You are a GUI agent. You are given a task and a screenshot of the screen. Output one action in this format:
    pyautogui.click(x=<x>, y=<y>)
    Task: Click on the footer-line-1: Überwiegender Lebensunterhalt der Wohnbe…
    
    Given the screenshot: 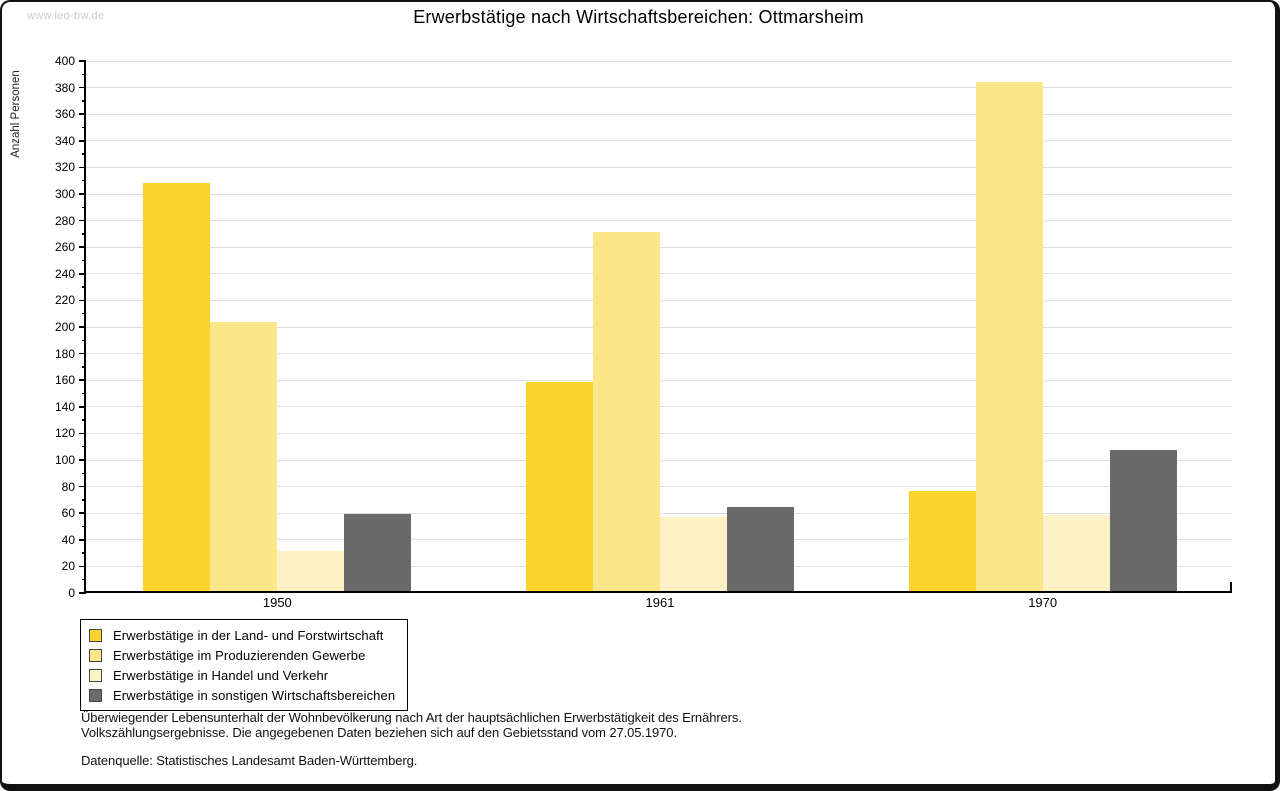 What is the action you would take?
    pyautogui.click(x=411, y=717)
    